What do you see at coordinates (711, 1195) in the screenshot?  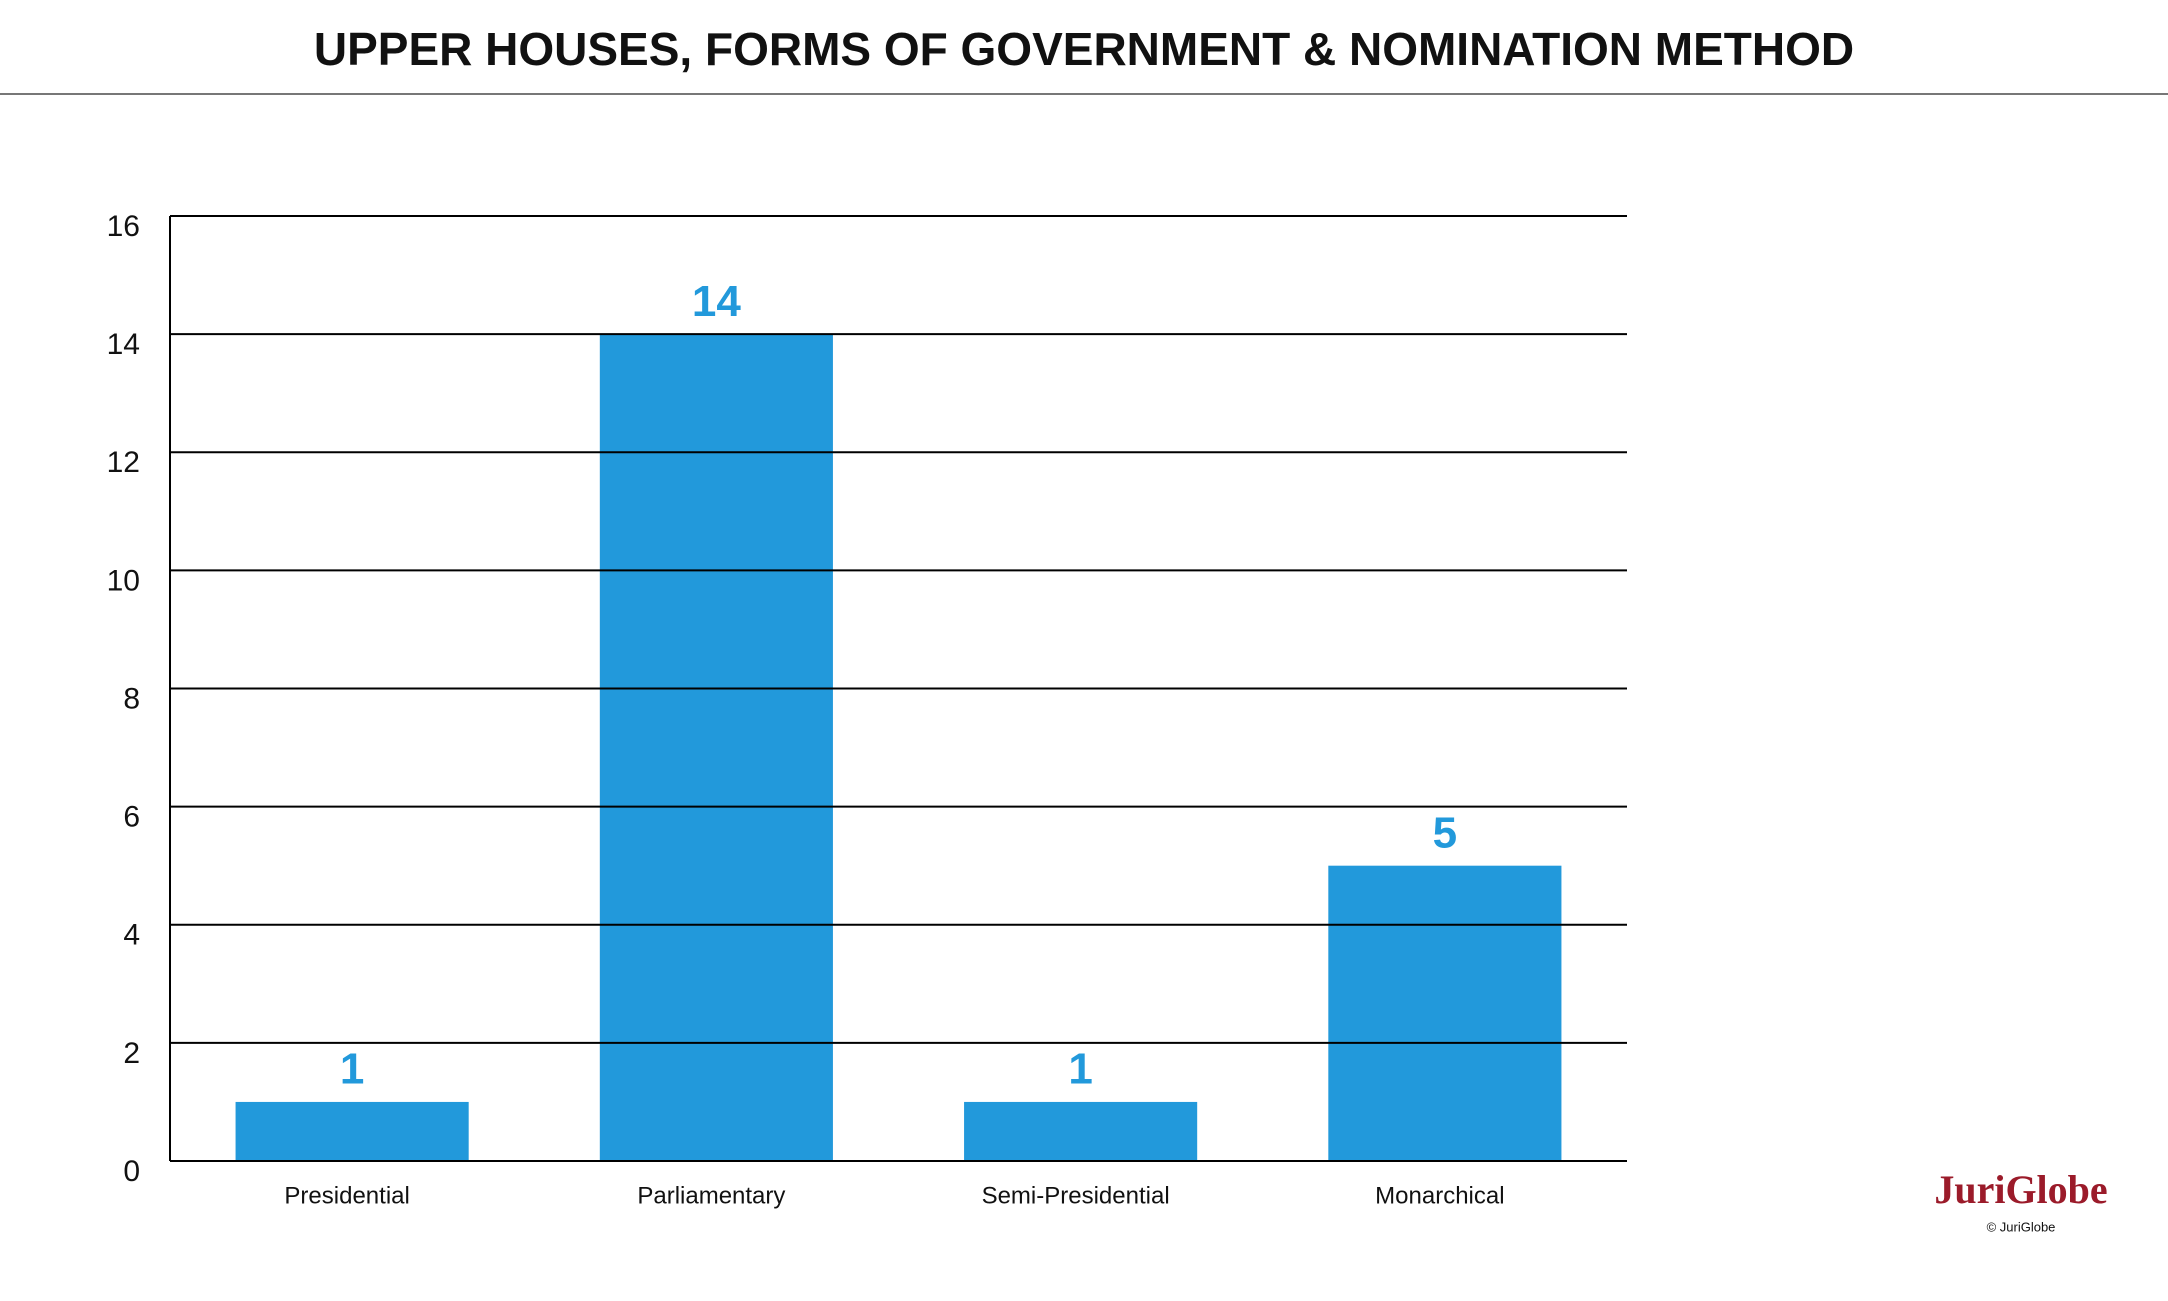 I see `x-tick-label: Parliamentary` at bounding box center [711, 1195].